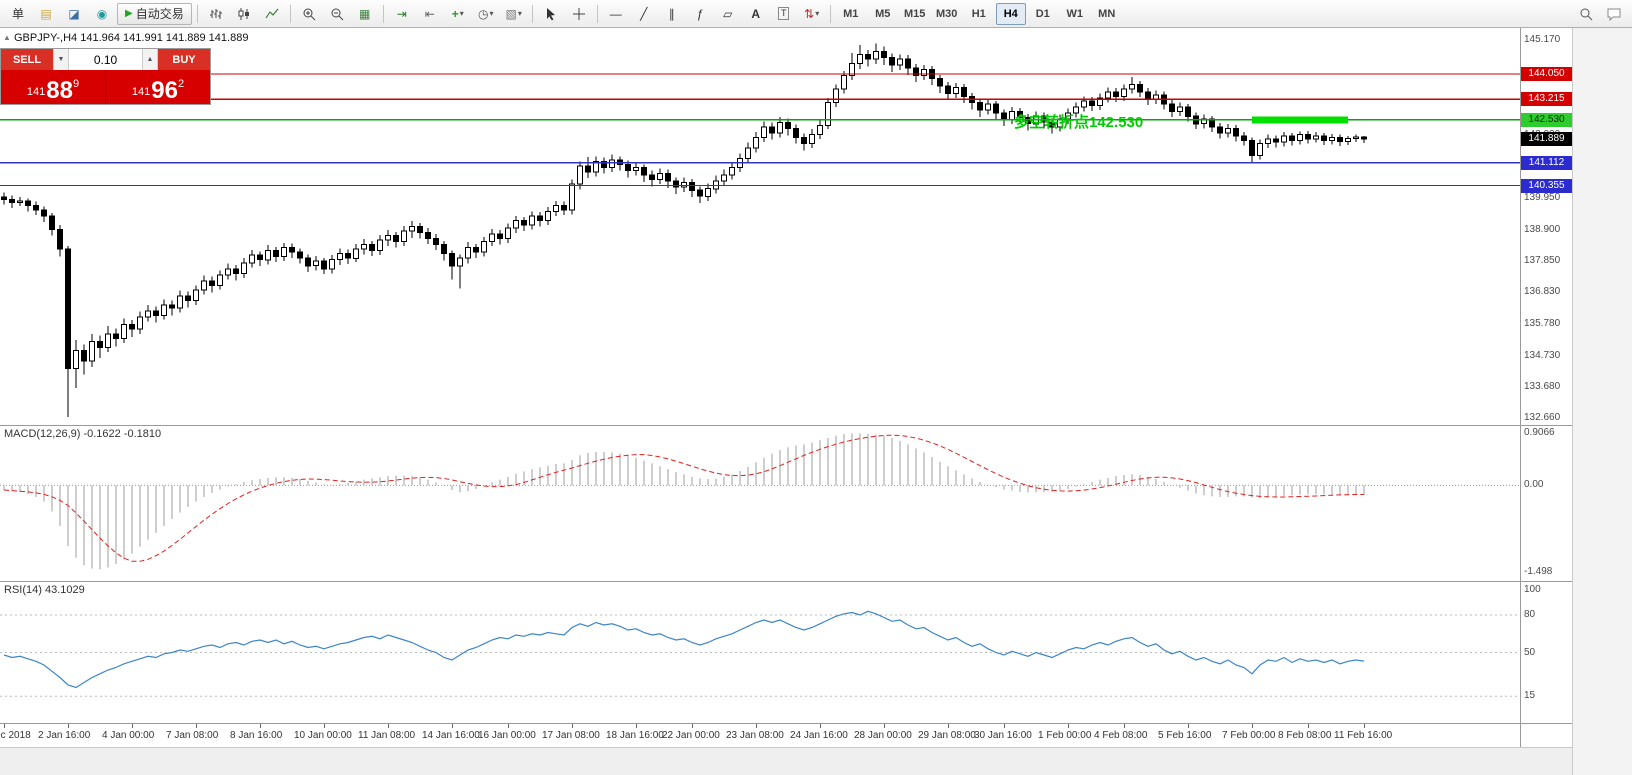 This screenshot has height=775, width=1632. Describe the element at coordinates (756, 13) in the screenshot. I see `text-tool-icon: A` at that location.